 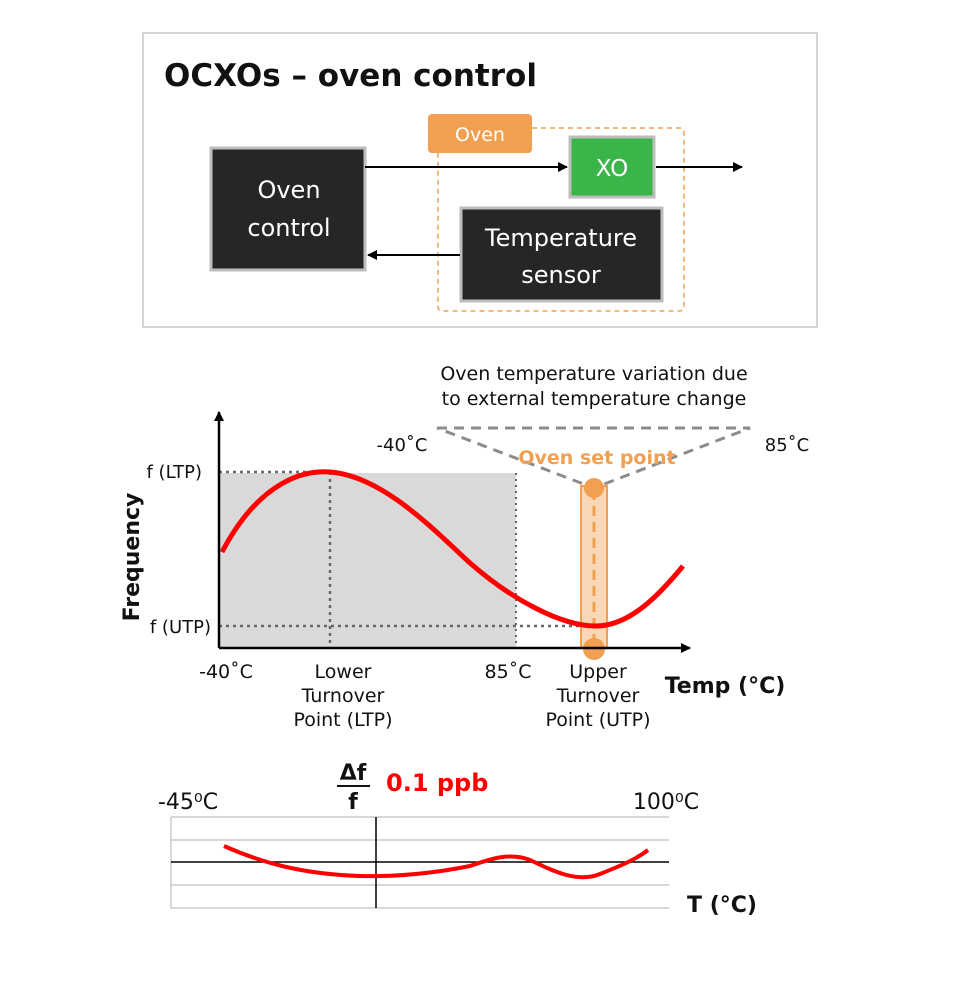 I want to click on oven-control-block, so click(x=288, y=209).